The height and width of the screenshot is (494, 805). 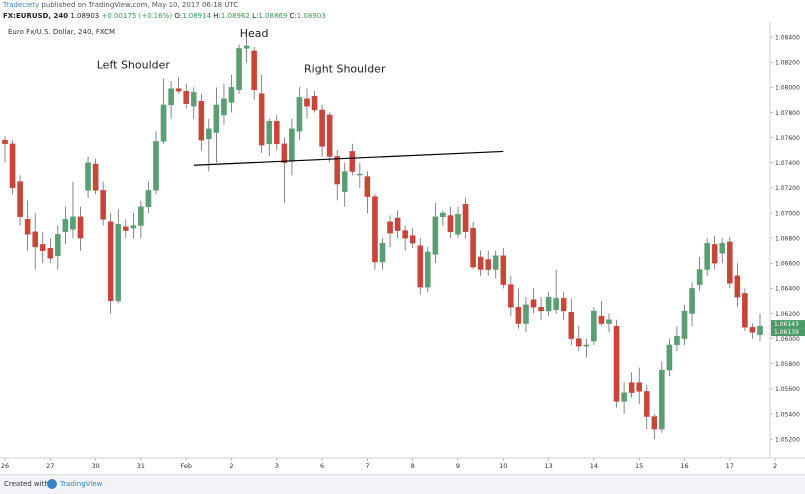 I want to click on author-link: Tradeciety, so click(x=21, y=5).